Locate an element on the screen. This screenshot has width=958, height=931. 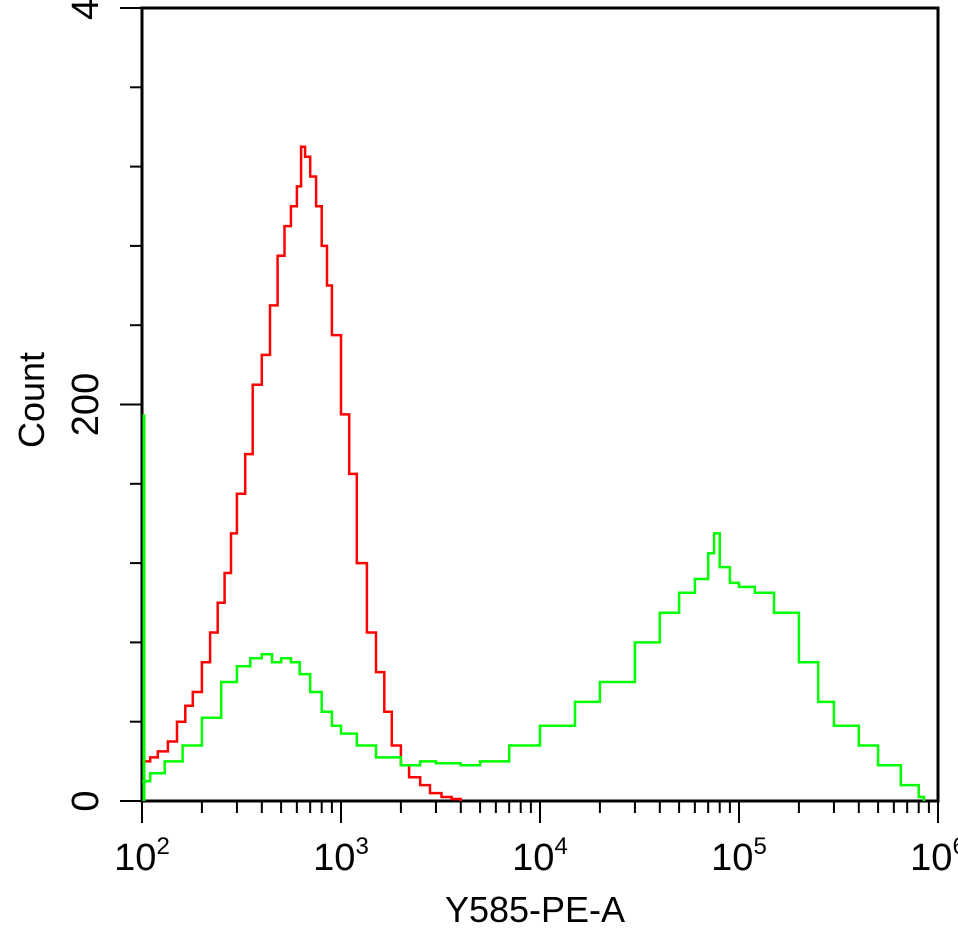
x-tick-label-exponent: 6 is located at coordinates (955, 846).